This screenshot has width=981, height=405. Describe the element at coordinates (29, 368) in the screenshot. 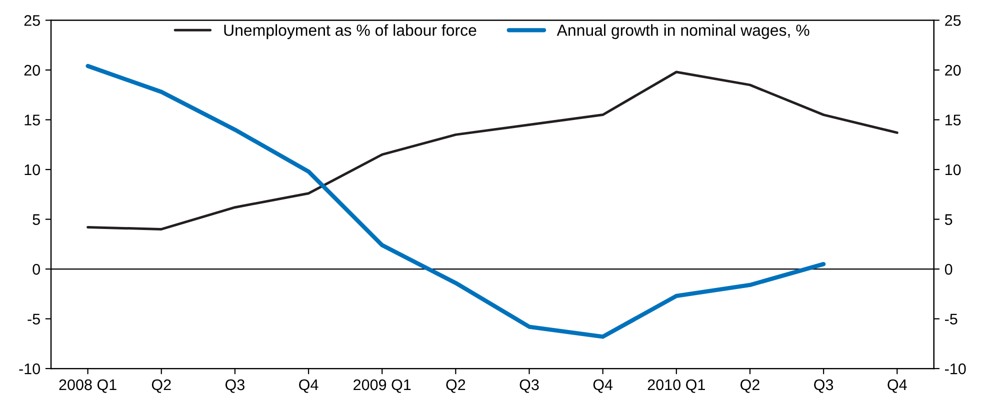

I see `y-tick-label: -10` at that location.